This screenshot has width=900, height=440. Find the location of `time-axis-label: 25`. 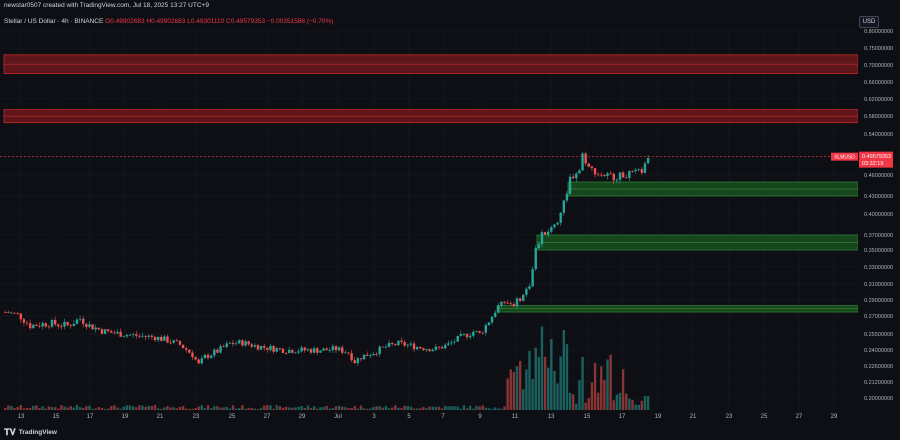

time-axis-label: 25 is located at coordinates (764, 417).